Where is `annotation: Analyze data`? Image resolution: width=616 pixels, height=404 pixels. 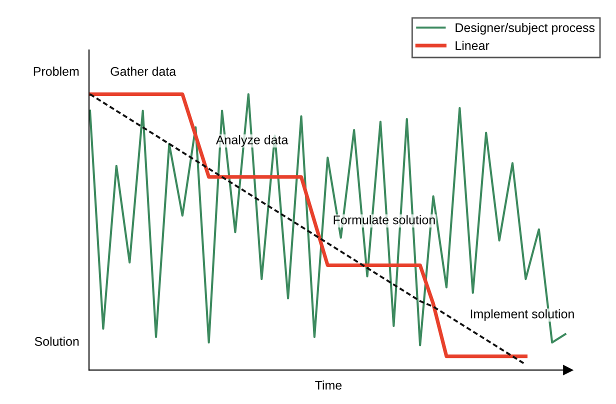
annotation: Analyze data is located at coordinates (252, 141).